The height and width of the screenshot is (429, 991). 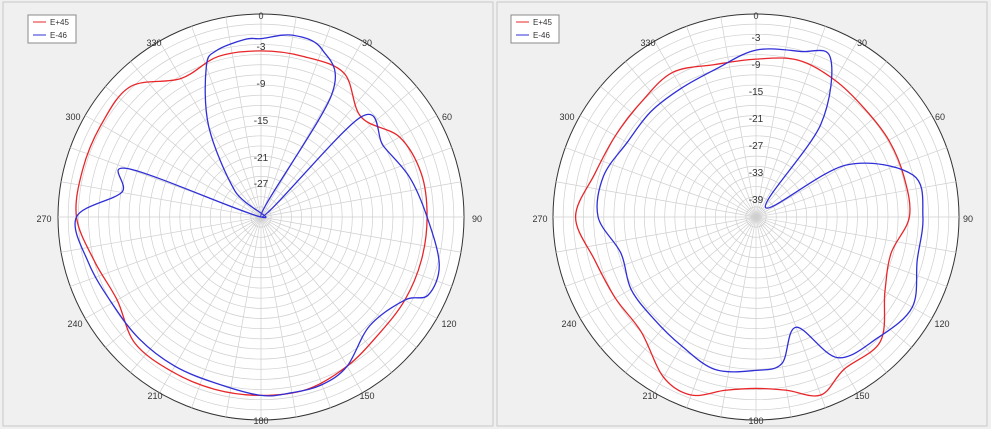 What do you see at coordinates (260, 421) in the screenshot?
I see `angle-label: 180` at bounding box center [260, 421].